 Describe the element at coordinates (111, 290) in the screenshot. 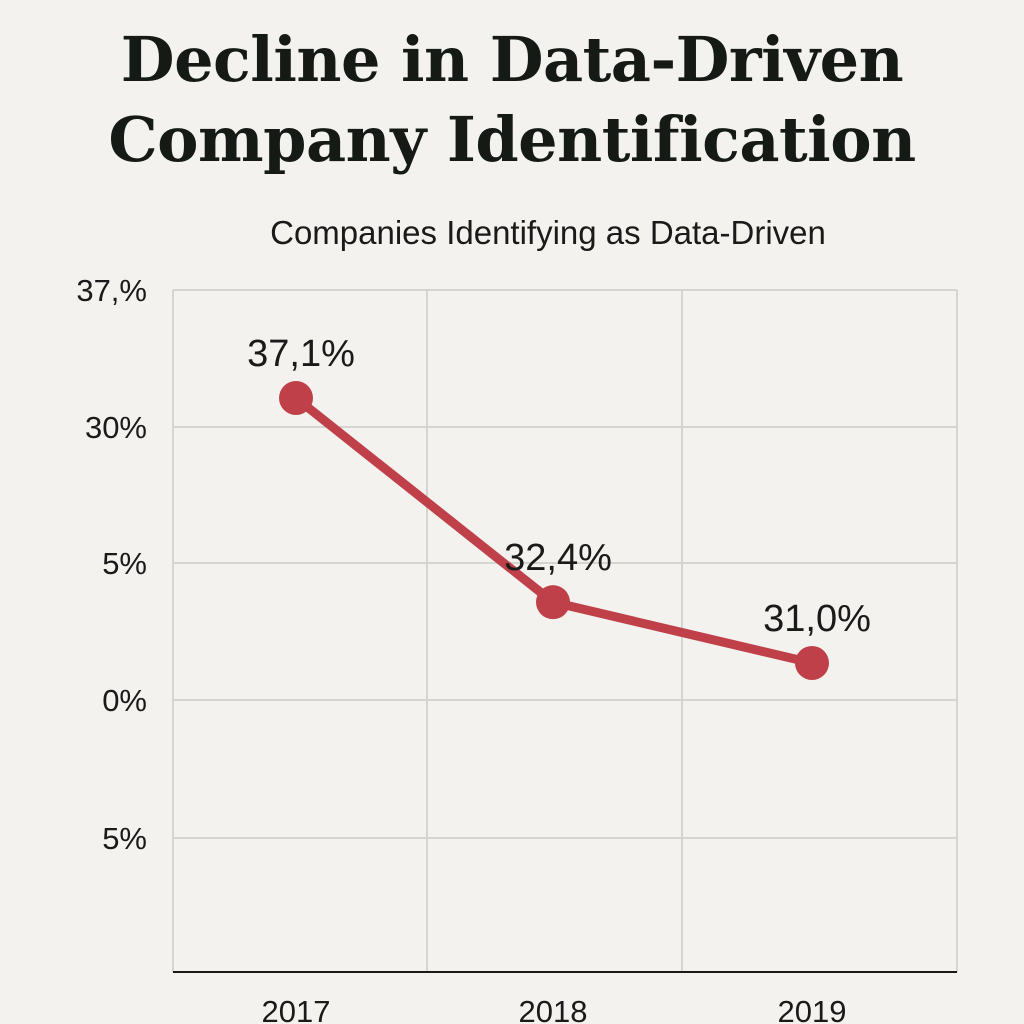

I see `y-tick-label: 37,%` at that location.